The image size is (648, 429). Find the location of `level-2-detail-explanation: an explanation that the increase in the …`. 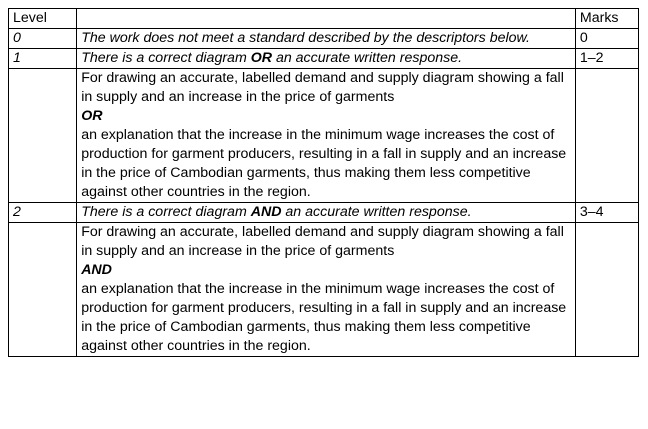

level-2-detail-explanation: an explanation that the increase in the … is located at coordinates (324, 317).